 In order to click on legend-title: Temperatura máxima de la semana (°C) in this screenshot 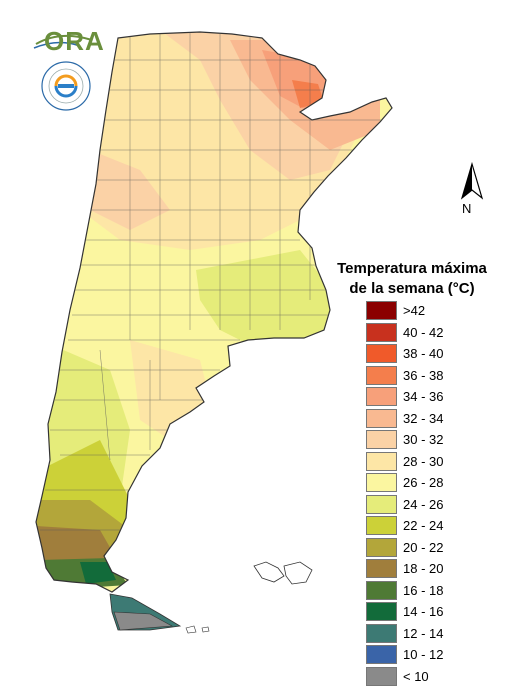, I will do `click(412, 279)`.